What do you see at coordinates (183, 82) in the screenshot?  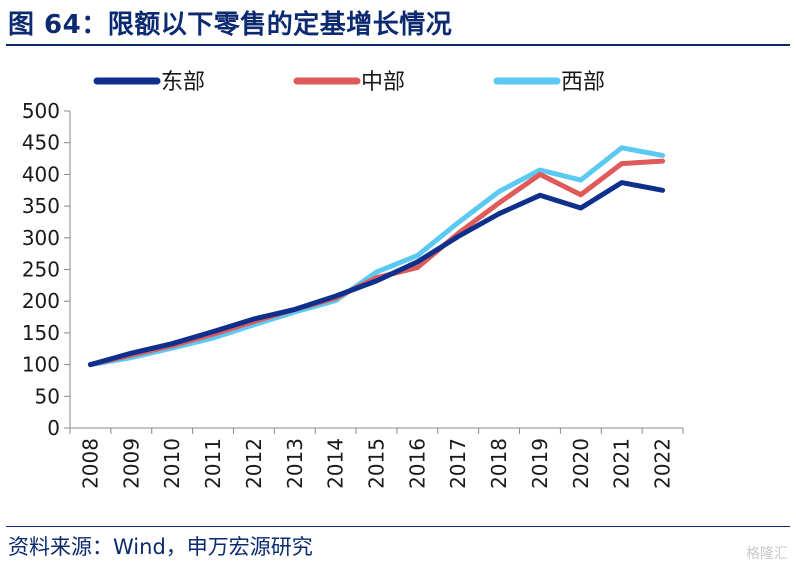 I see `legend-label-1: 东部` at bounding box center [183, 82].